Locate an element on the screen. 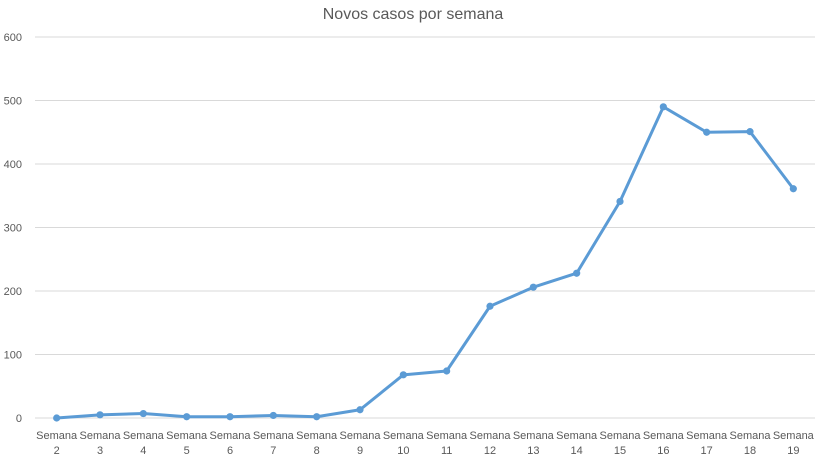  x-tick-label: Semana 9 is located at coordinates (361, 443).